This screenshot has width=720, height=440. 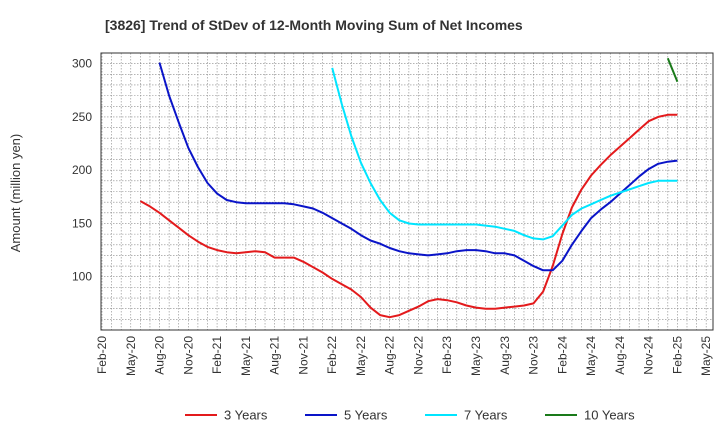 What do you see at coordinates (486, 415) in the screenshot?
I see `legend-label: 7 Years` at bounding box center [486, 415].